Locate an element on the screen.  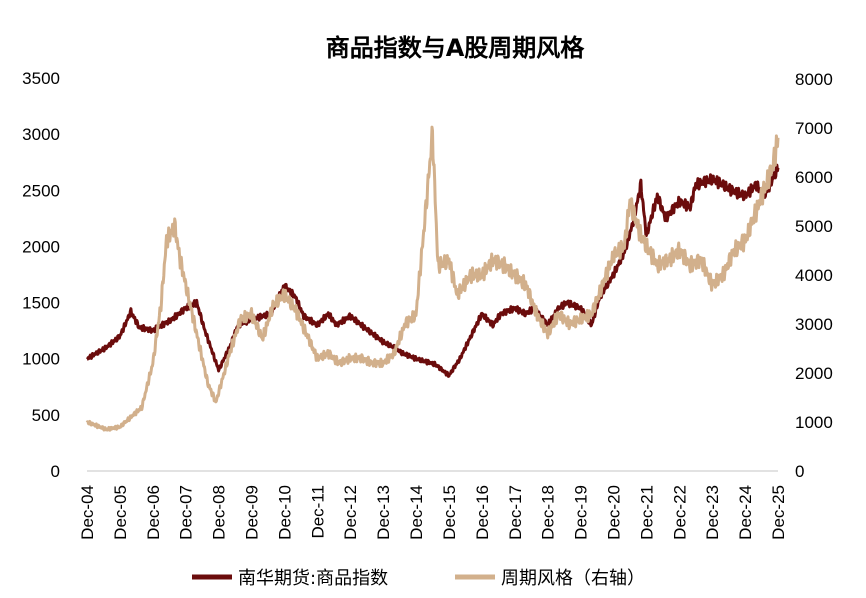
legend-item-commodity-index: 南华期货:商品指数 is located at coordinates (290, 578).